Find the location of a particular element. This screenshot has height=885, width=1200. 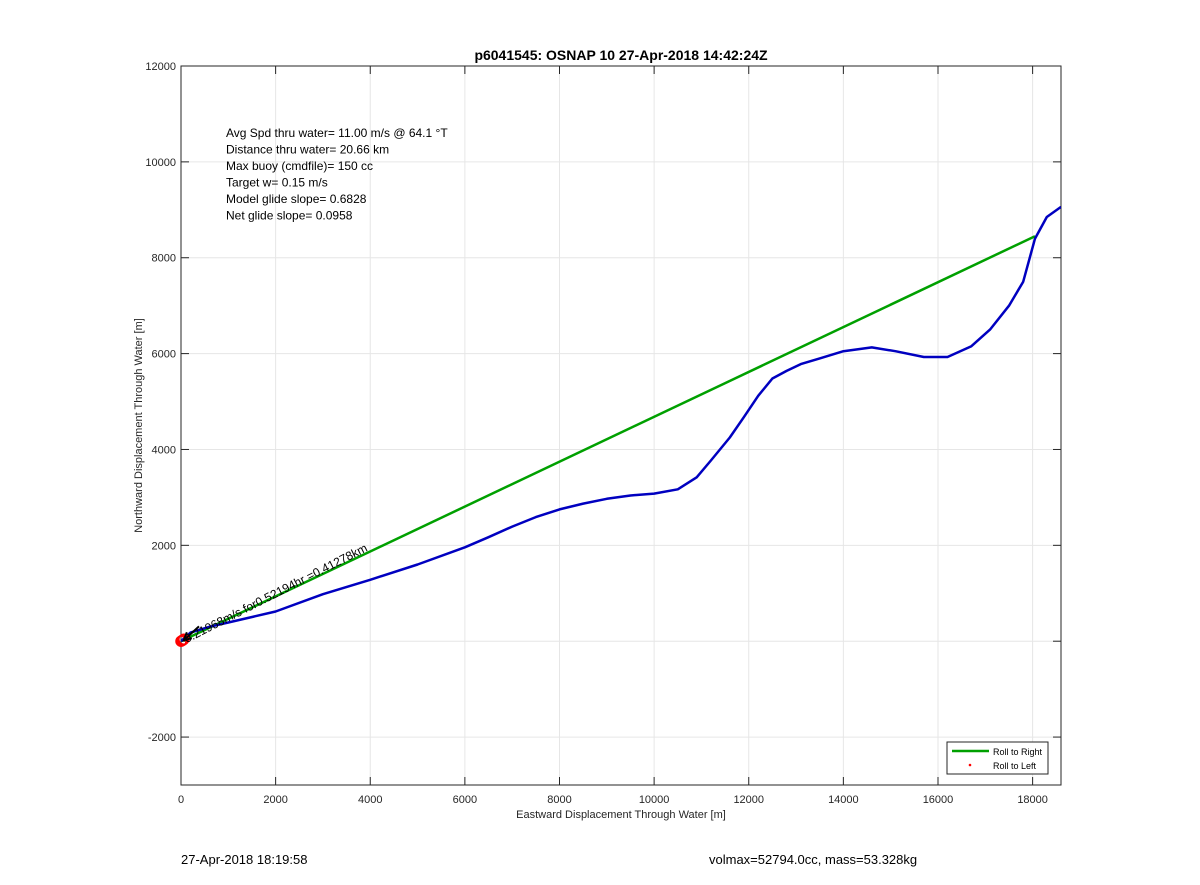

current-arrow is located at coordinates (191, 633).